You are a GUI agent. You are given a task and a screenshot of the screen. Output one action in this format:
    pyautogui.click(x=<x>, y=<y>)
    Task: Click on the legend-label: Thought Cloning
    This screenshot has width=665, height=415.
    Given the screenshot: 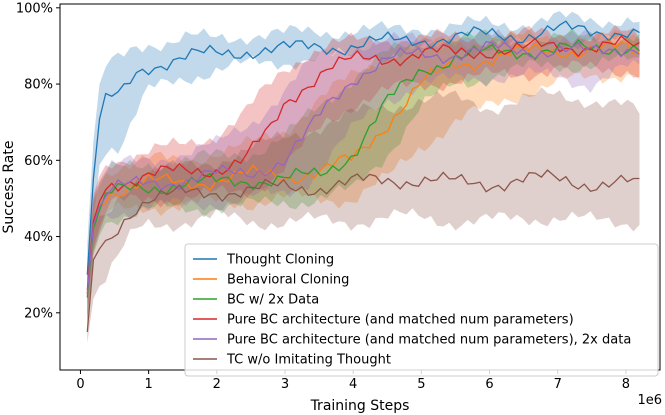 What is the action you would take?
    pyautogui.click(x=280, y=260)
    